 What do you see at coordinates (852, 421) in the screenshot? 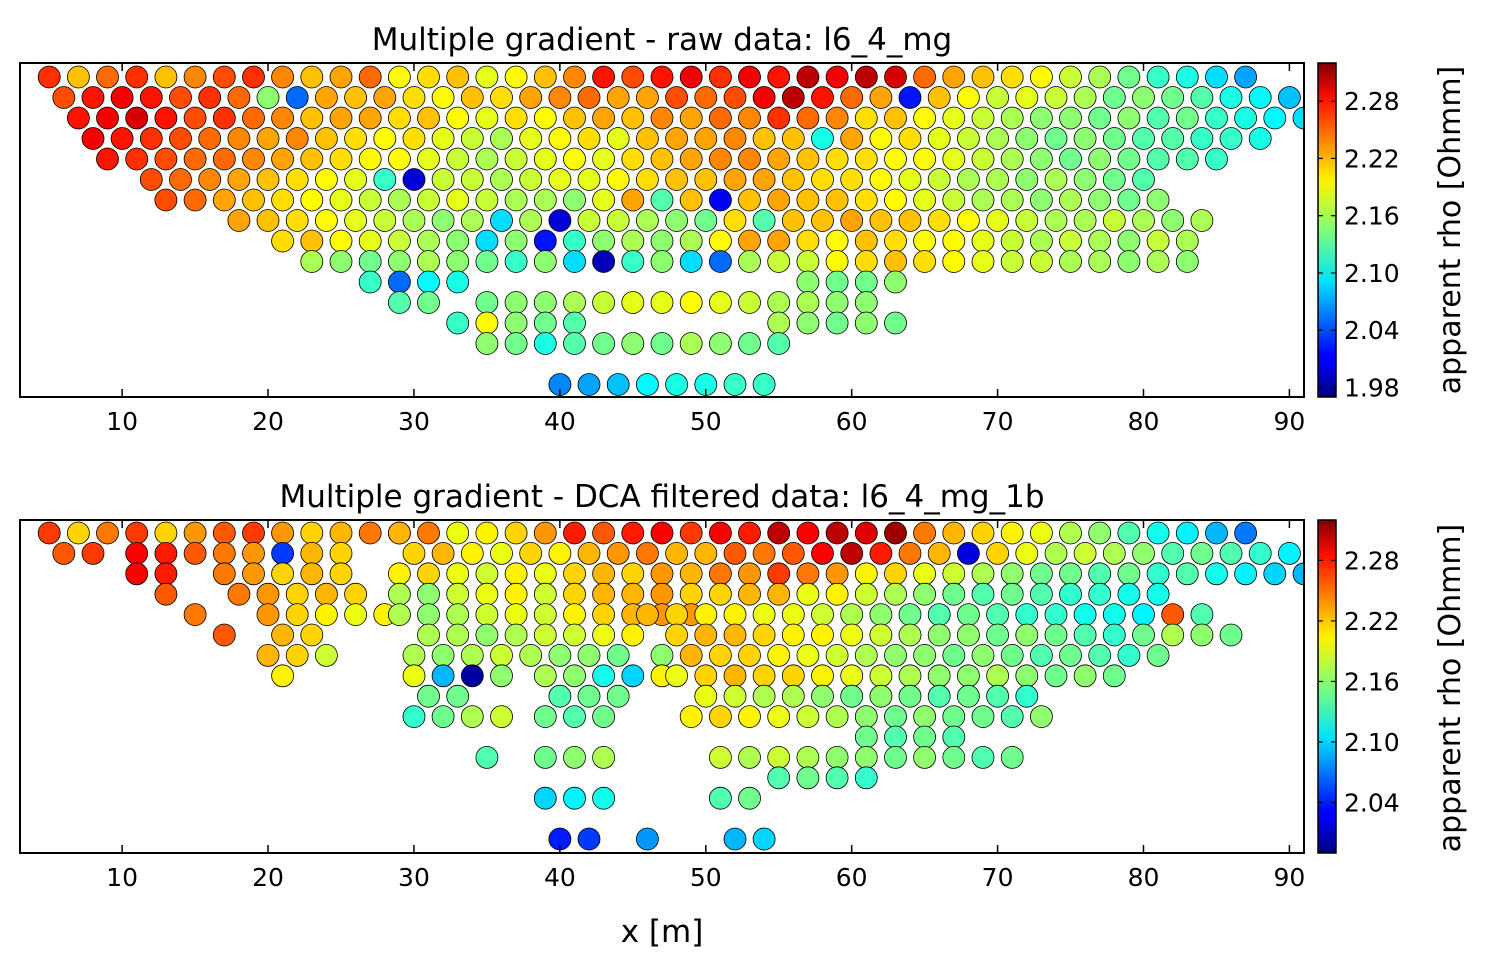
I see `x-tick-label: 60` at bounding box center [852, 421].